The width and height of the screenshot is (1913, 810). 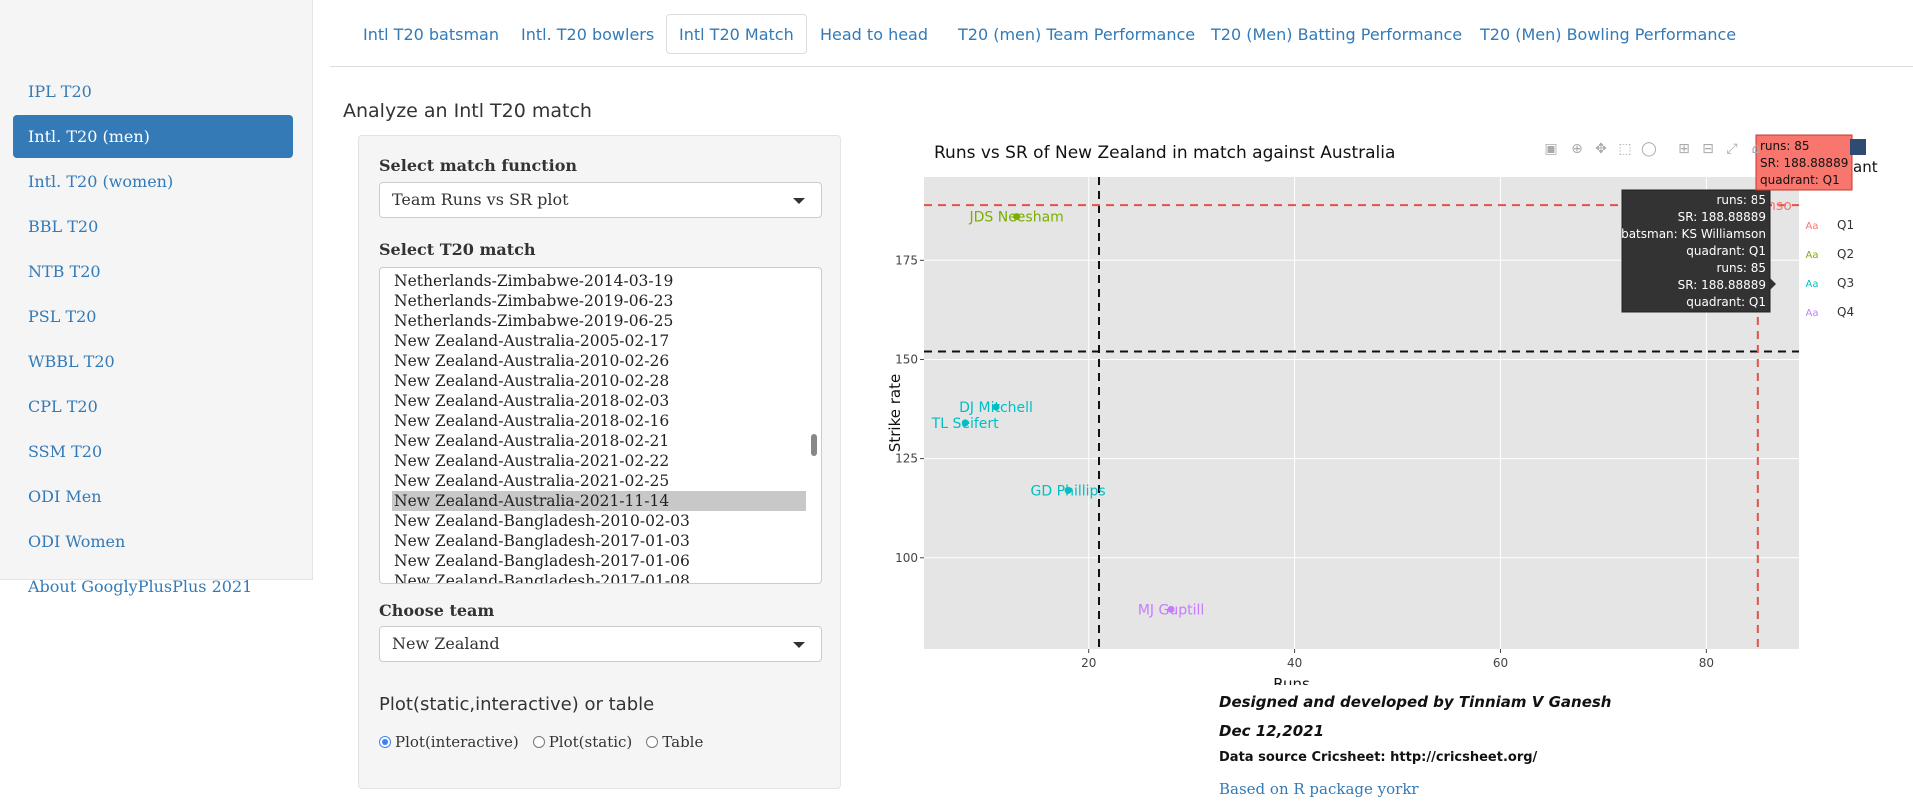 I want to click on team-select: New Zealand, so click(x=600, y=644).